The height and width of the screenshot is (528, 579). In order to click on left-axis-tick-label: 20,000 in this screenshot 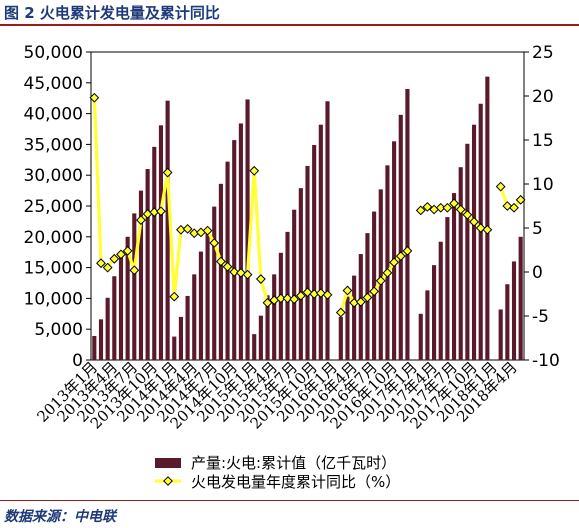, I will do `click(53, 238)`.